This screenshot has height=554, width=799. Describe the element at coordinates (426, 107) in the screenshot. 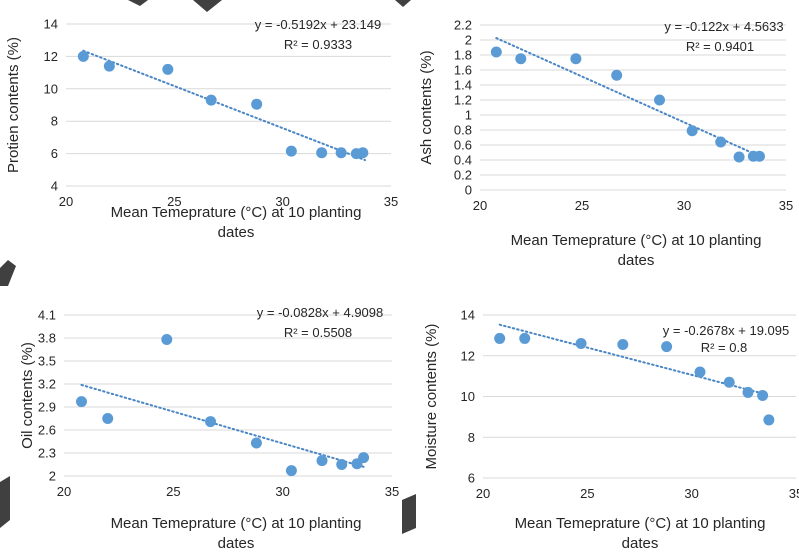

I see `y-axis-label: Ash contents (%)` at that location.